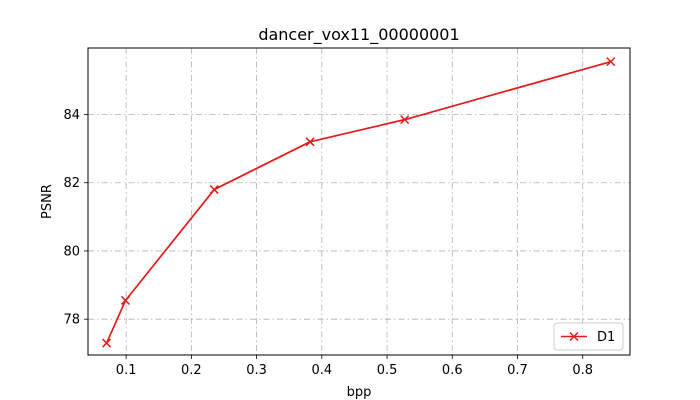 This screenshot has height=400, width=700. What do you see at coordinates (71, 251) in the screenshot?
I see `y-tick-label: 80` at bounding box center [71, 251].